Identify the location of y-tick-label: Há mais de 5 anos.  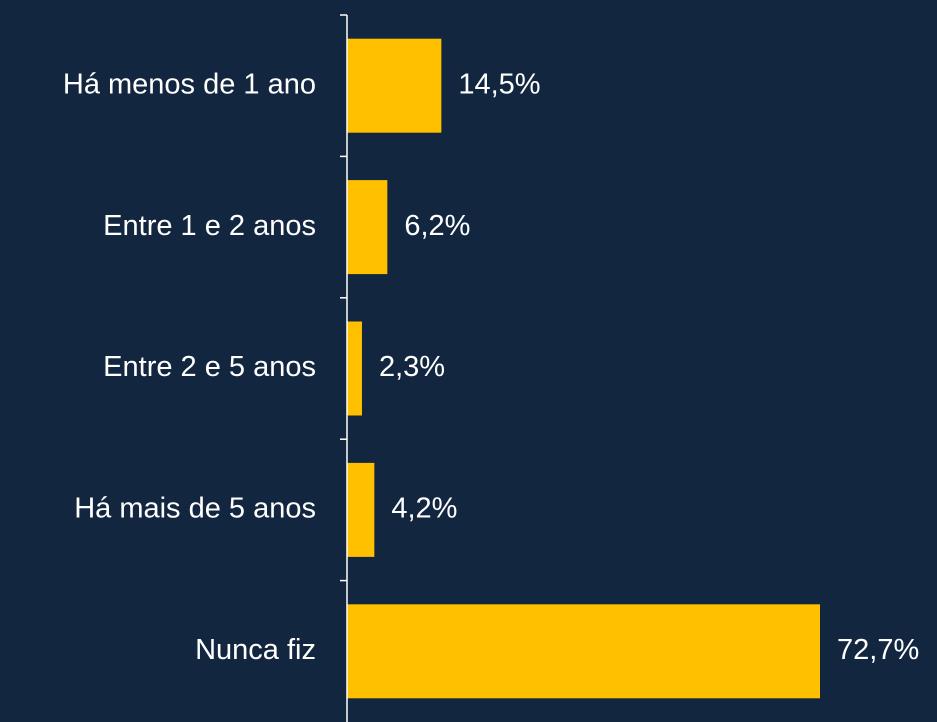
(195, 509).